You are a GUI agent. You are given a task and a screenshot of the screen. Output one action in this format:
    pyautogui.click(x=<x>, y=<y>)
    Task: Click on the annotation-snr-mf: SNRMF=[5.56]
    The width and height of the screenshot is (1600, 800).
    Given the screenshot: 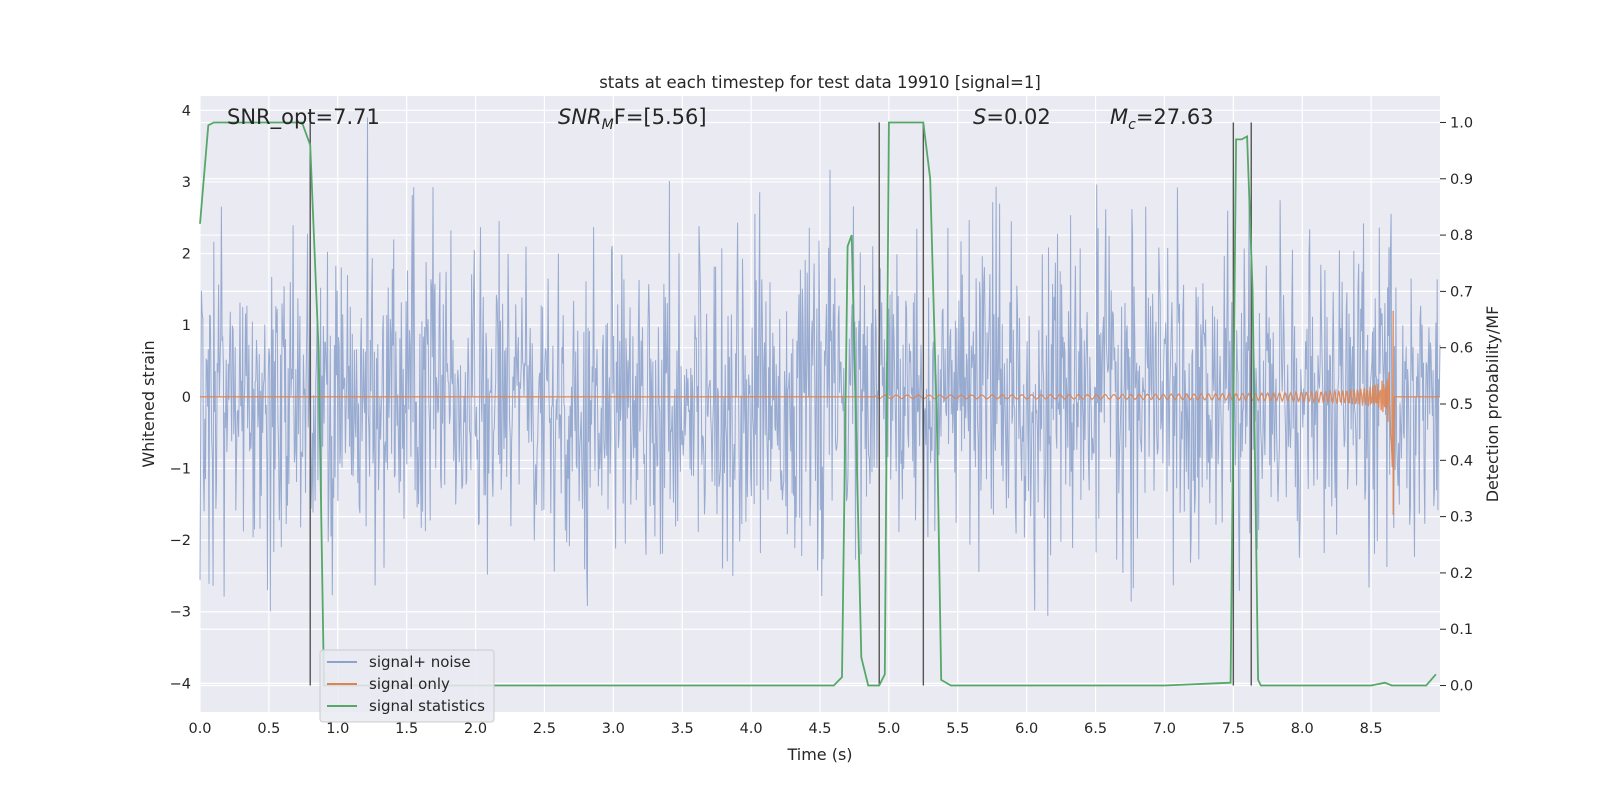 What is the action you would take?
    pyautogui.click(x=632, y=119)
    